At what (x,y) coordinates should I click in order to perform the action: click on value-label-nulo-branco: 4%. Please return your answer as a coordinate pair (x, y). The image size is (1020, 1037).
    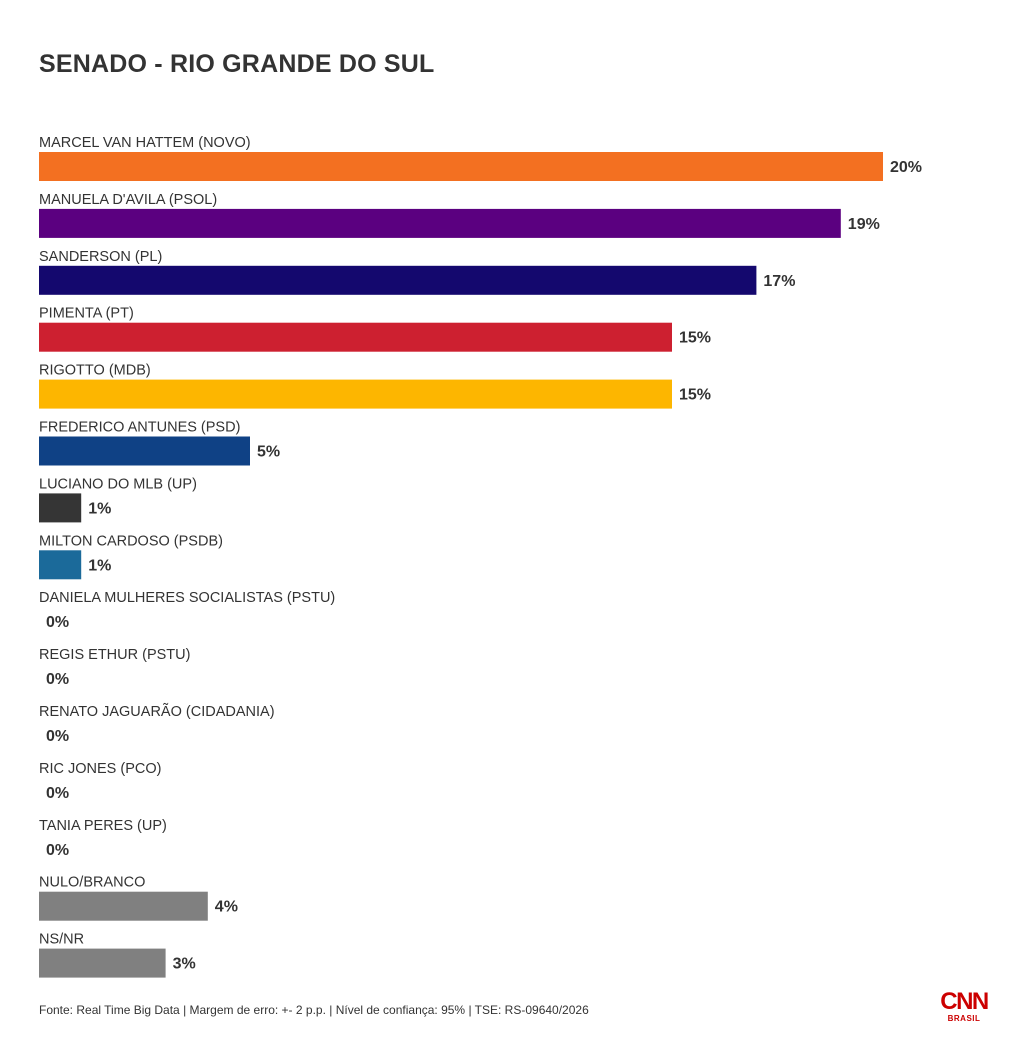
    Looking at the image, I should click on (226, 907).